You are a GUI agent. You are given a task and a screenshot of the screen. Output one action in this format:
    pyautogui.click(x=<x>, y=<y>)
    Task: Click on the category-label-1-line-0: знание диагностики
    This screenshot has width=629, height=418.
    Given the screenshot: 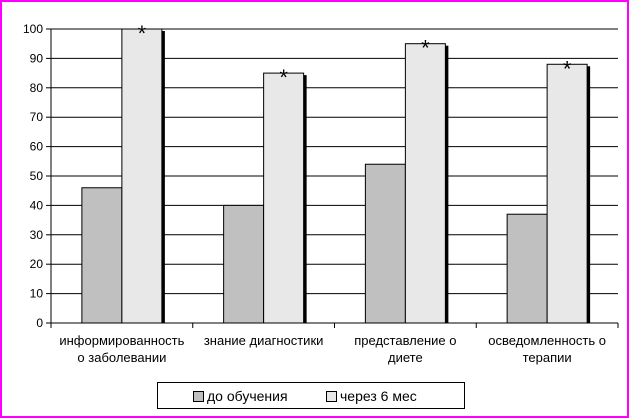 What is the action you would take?
    pyautogui.click(x=264, y=340)
    